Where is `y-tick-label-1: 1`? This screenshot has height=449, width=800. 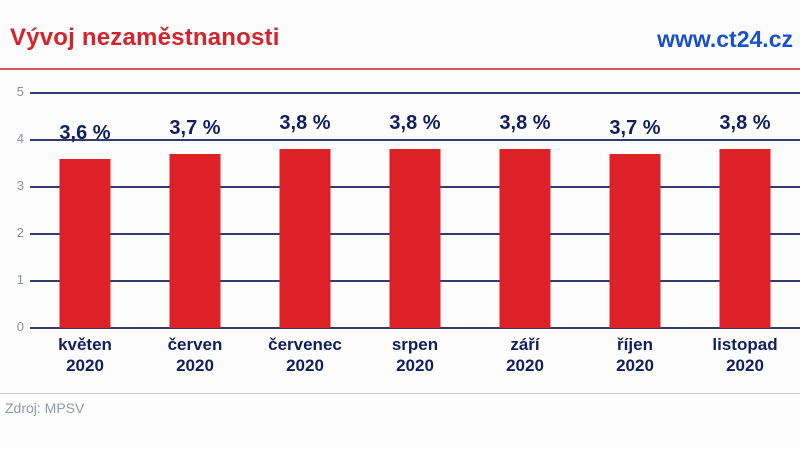 y-tick-label-1: 1 is located at coordinates (20, 279).